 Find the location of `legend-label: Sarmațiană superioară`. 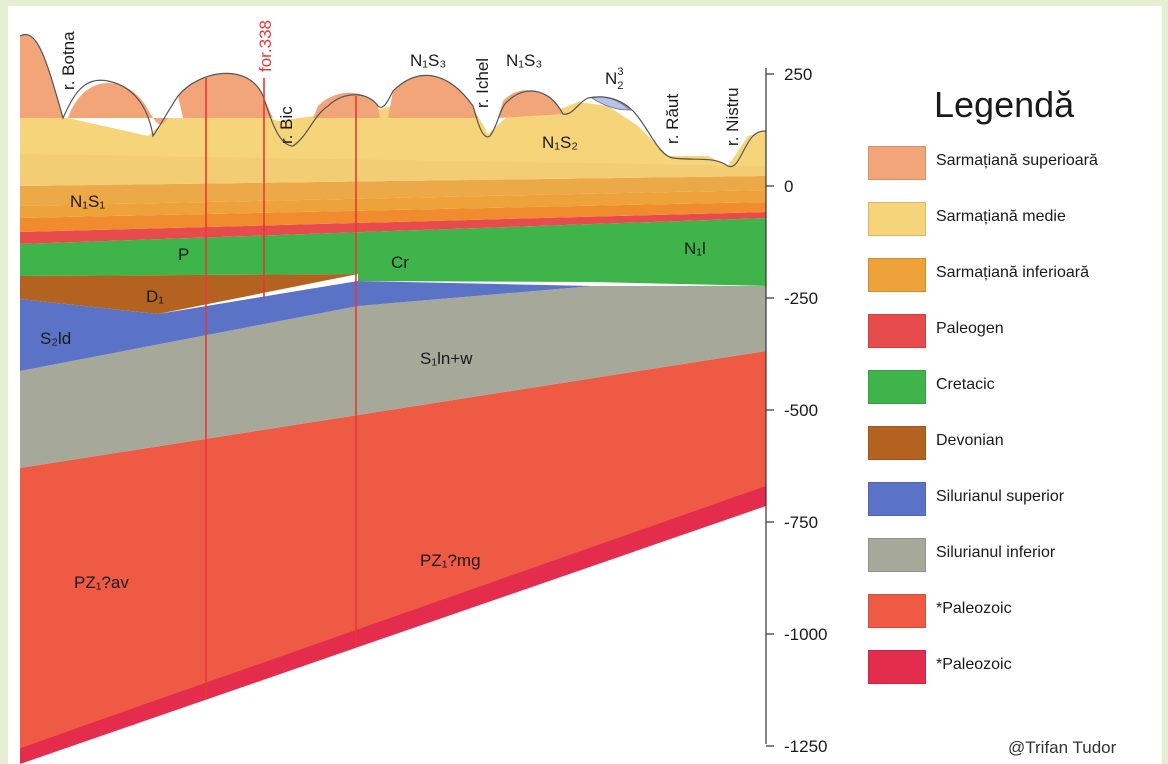

legend-label: Sarmațiană superioară is located at coordinates (1017, 160).